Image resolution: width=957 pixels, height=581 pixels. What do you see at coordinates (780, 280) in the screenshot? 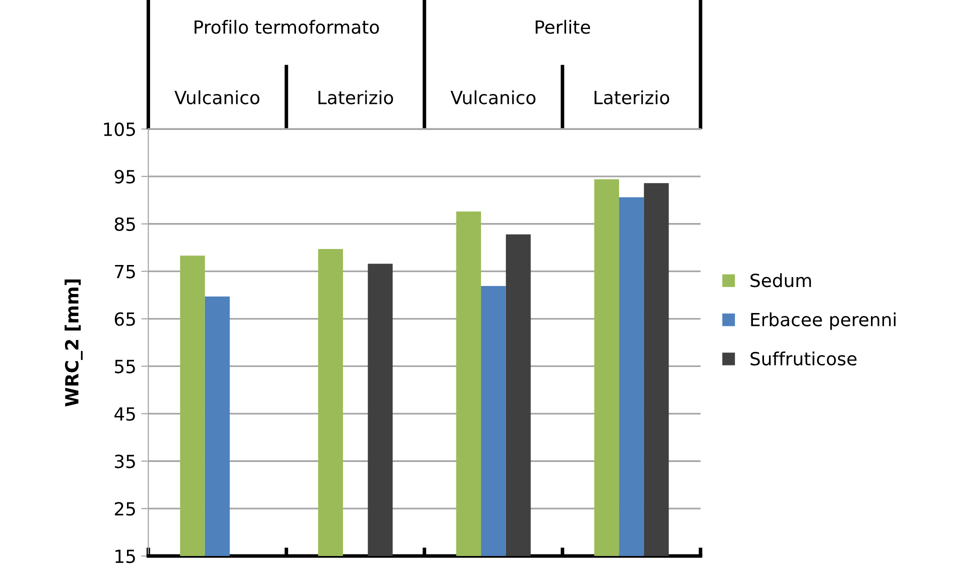
I see `legend-label: Sedum` at bounding box center [780, 280].